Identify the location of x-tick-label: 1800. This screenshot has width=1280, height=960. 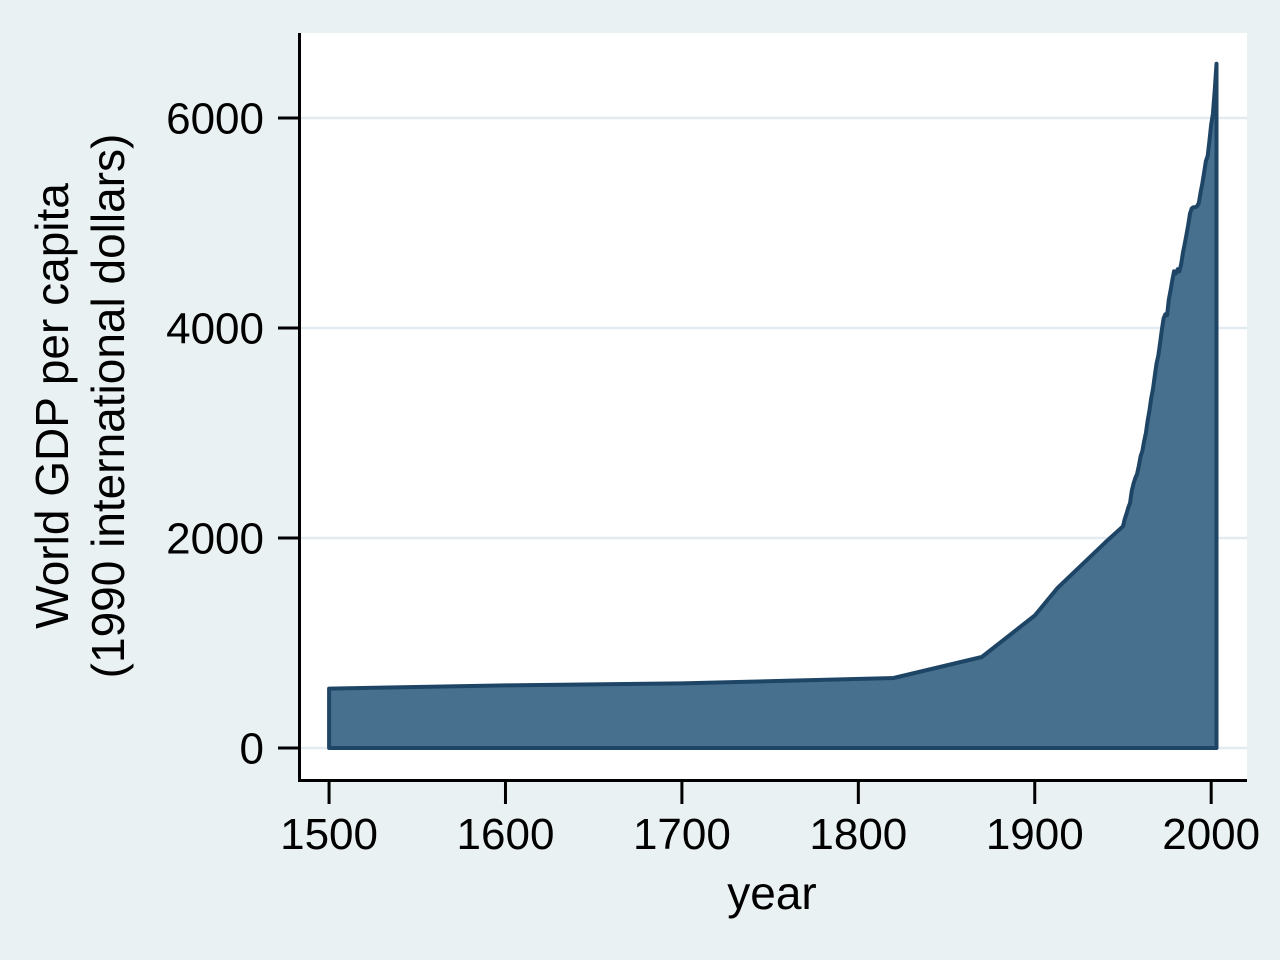
(858, 834).